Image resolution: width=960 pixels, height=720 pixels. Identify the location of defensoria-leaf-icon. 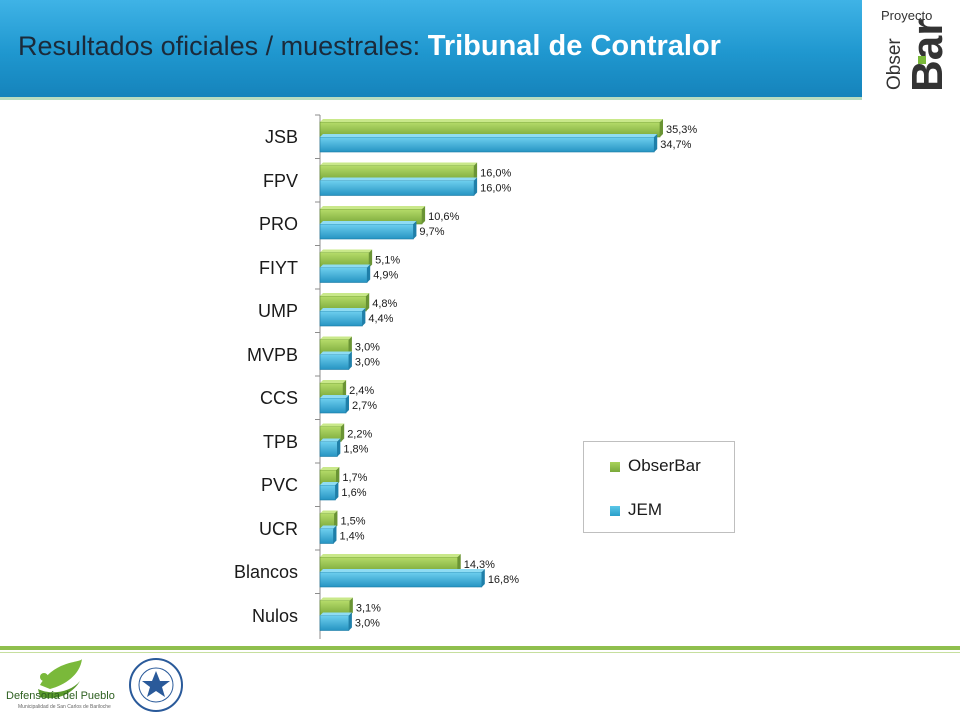
(61, 674).